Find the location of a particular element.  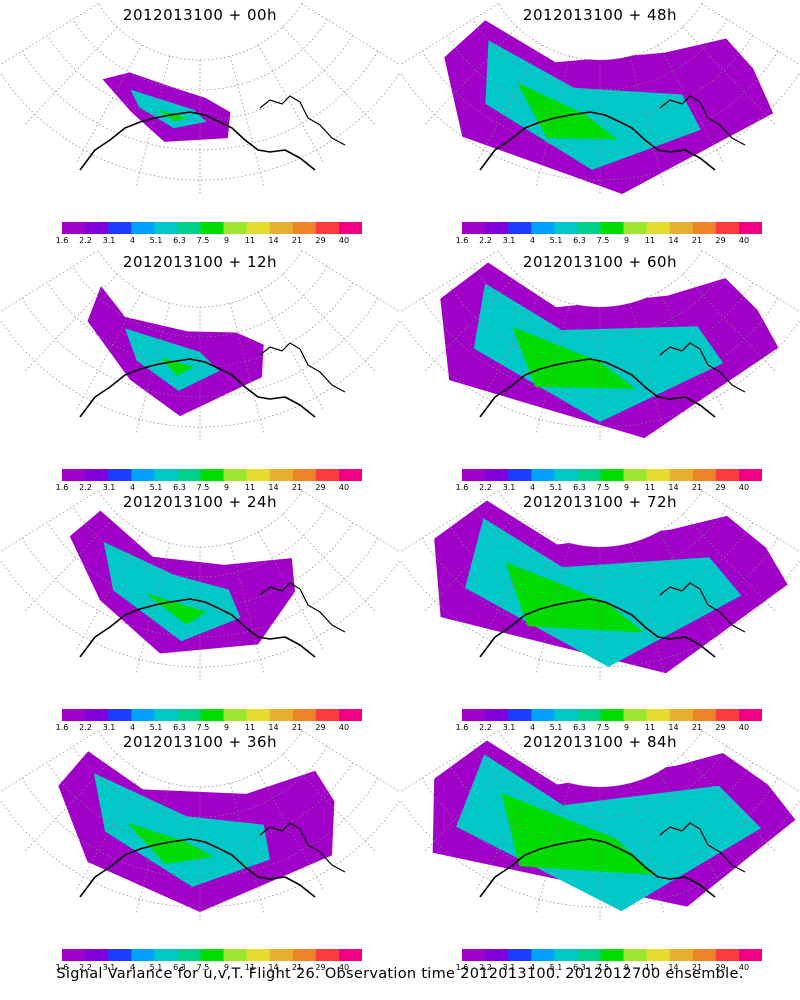

panel-title: 2012013100 + 36h is located at coordinates (200, 742).